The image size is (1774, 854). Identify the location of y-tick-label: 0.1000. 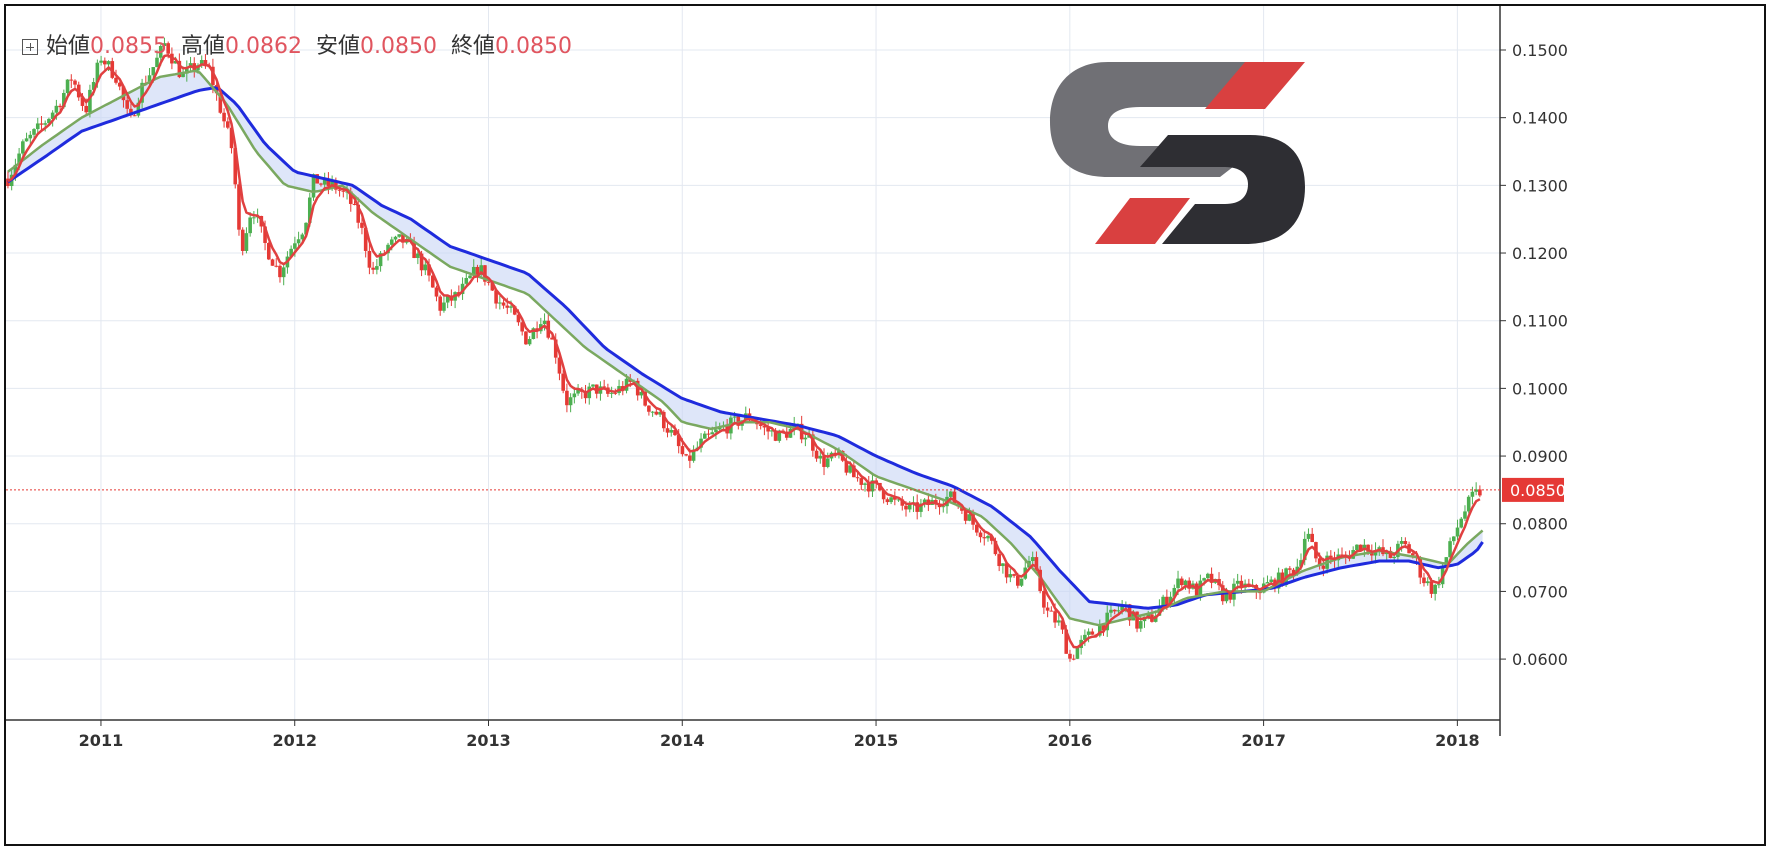
(1540, 388).